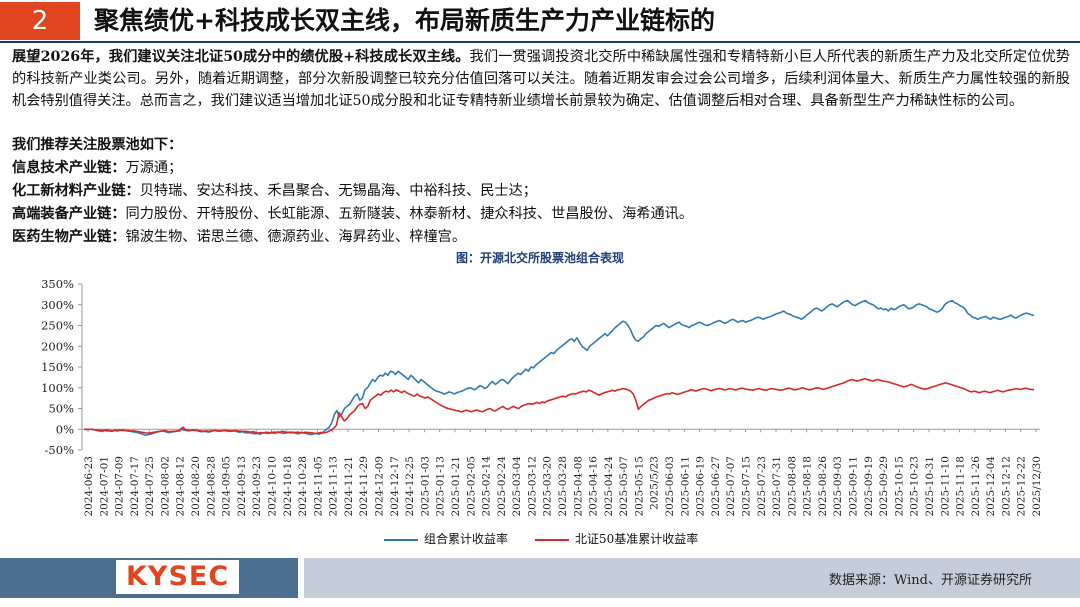 The width and height of the screenshot is (1080, 607). What do you see at coordinates (915, 486) in the screenshot?
I see `x-tick-label: 2025-10-23` at bounding box center [915, 486].